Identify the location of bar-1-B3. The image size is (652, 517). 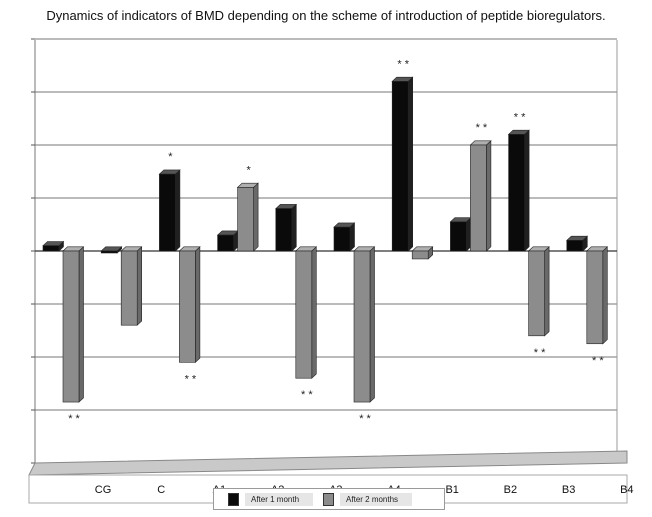
(518, 190).